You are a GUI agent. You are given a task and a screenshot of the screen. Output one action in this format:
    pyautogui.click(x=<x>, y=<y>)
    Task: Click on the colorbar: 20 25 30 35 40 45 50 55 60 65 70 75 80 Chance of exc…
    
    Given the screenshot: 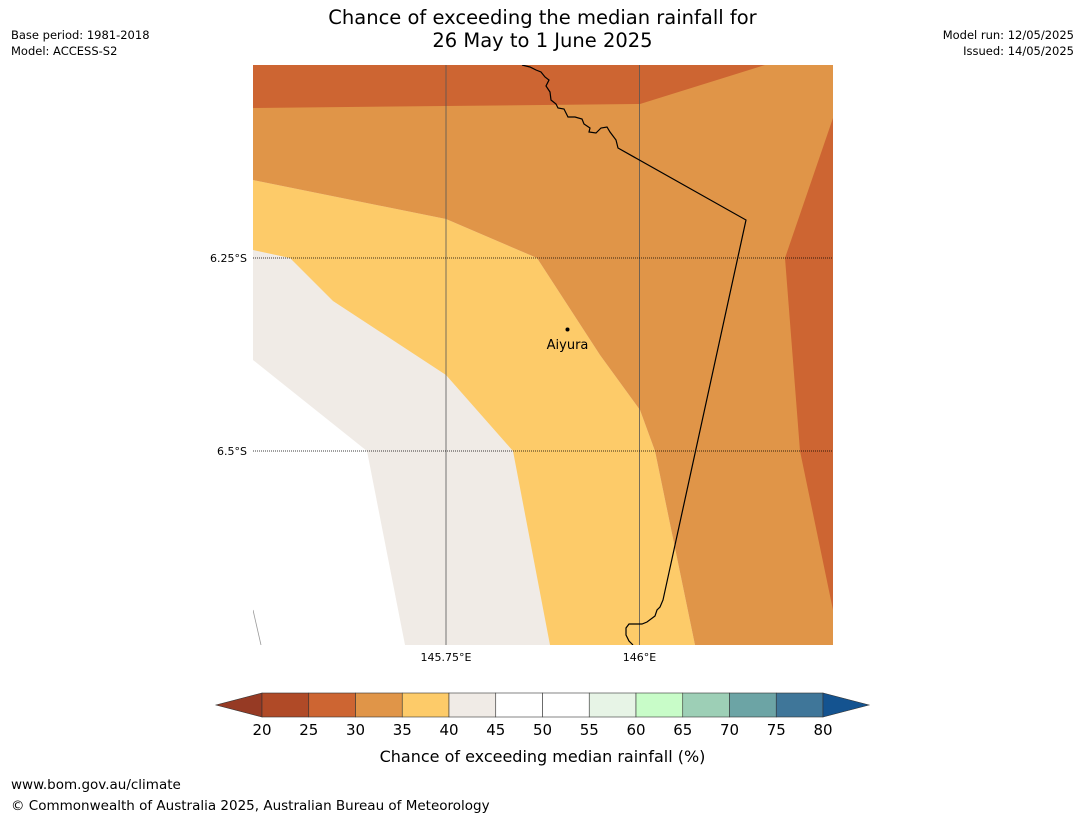 What is the action you would take?
    pyautogui.click(x=542, y=729)
    